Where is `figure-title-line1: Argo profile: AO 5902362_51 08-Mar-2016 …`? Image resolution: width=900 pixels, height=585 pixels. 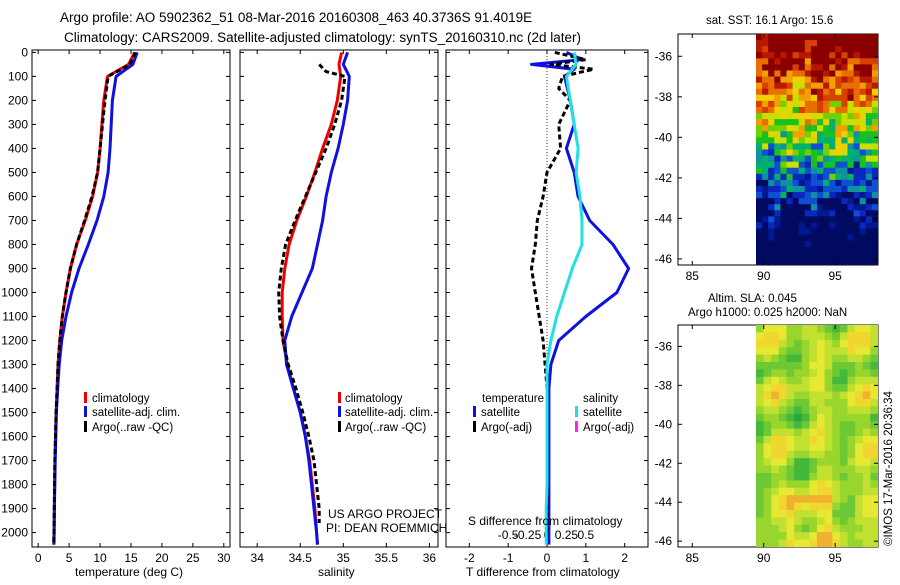 figure-title-line1: Argo profile: AO 5902362_51 08-Mar-2016 … is located at coordinates (296, 17).